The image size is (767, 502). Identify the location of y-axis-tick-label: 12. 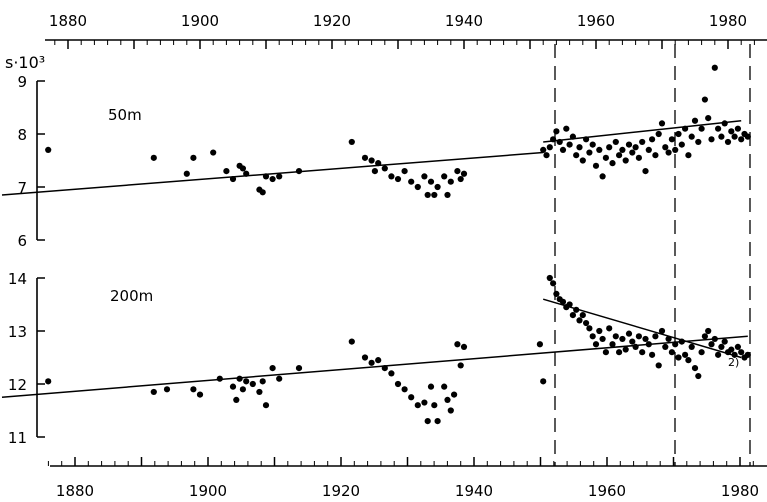
(17, 385).